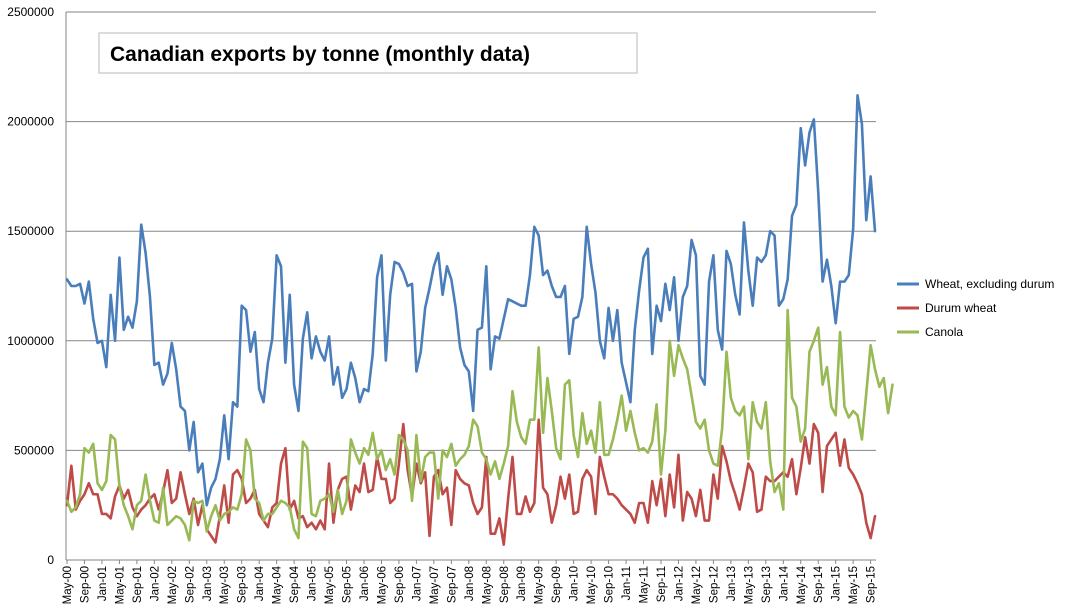 The height and width of the screenshot is (614, 1068). What do you see at coordinates (50, 560) in the screenshot?
I see `y-tick-label: 0` at bounding box center [50, 560].